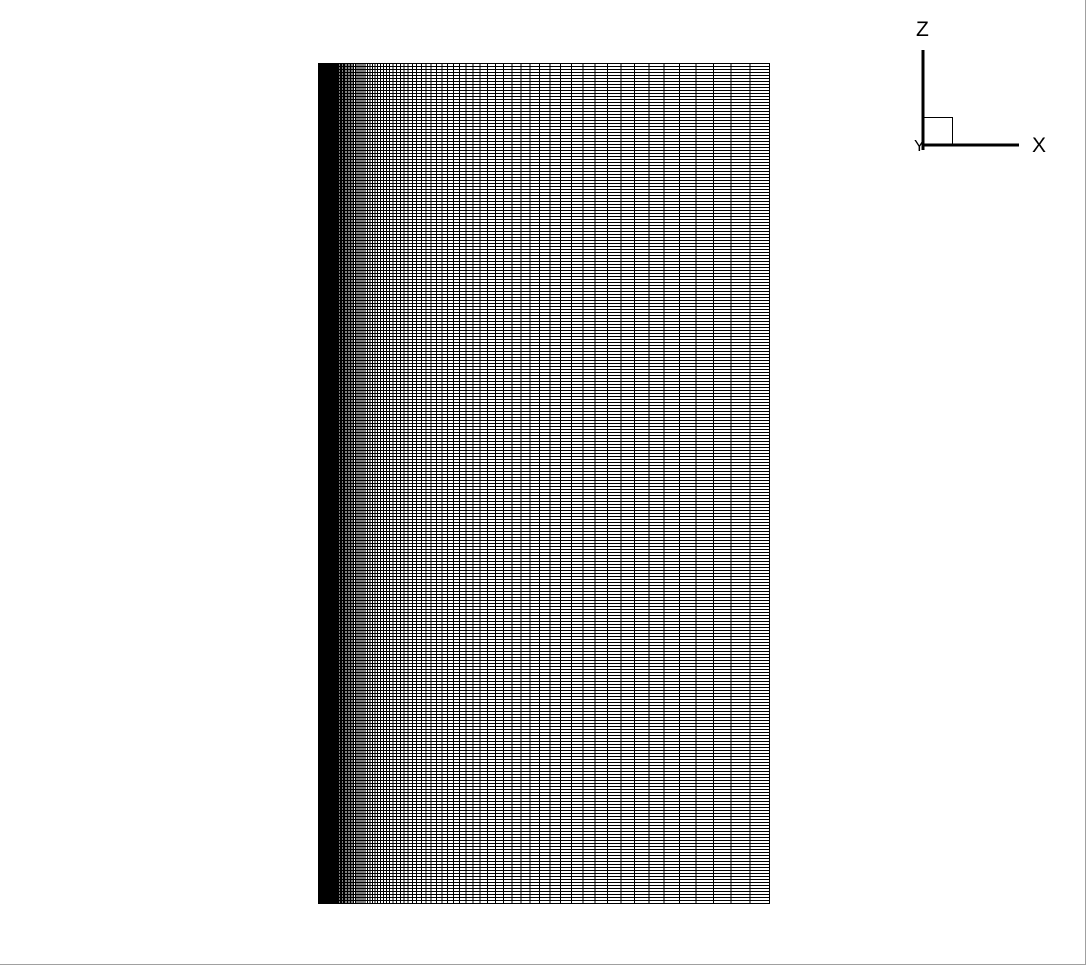 This screenshot has height=971, width=1087. Describe the element at coordinates (922, 29) in the screenshot. I see `z-axis-label: Z` at that location.